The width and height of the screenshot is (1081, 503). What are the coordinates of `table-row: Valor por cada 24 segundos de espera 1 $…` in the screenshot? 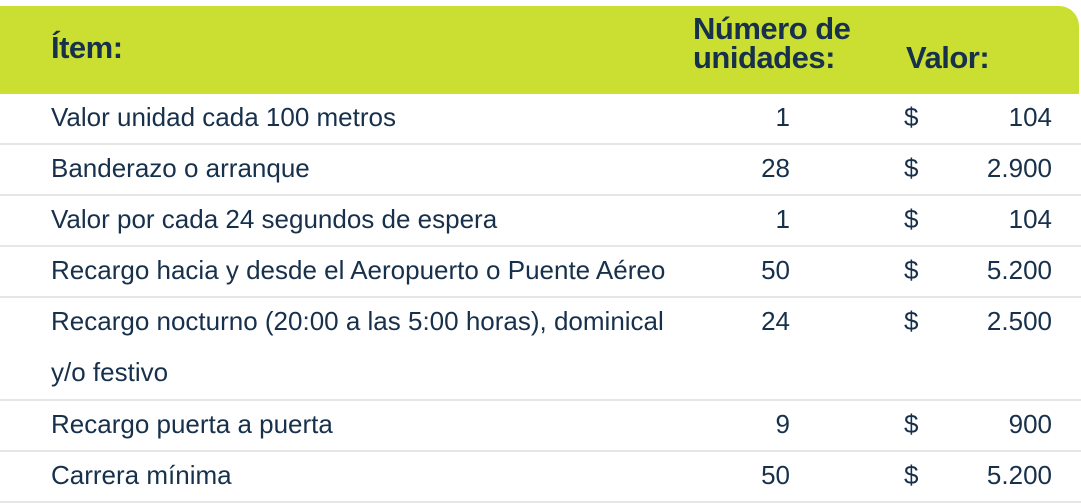 It's located at (540, 221).